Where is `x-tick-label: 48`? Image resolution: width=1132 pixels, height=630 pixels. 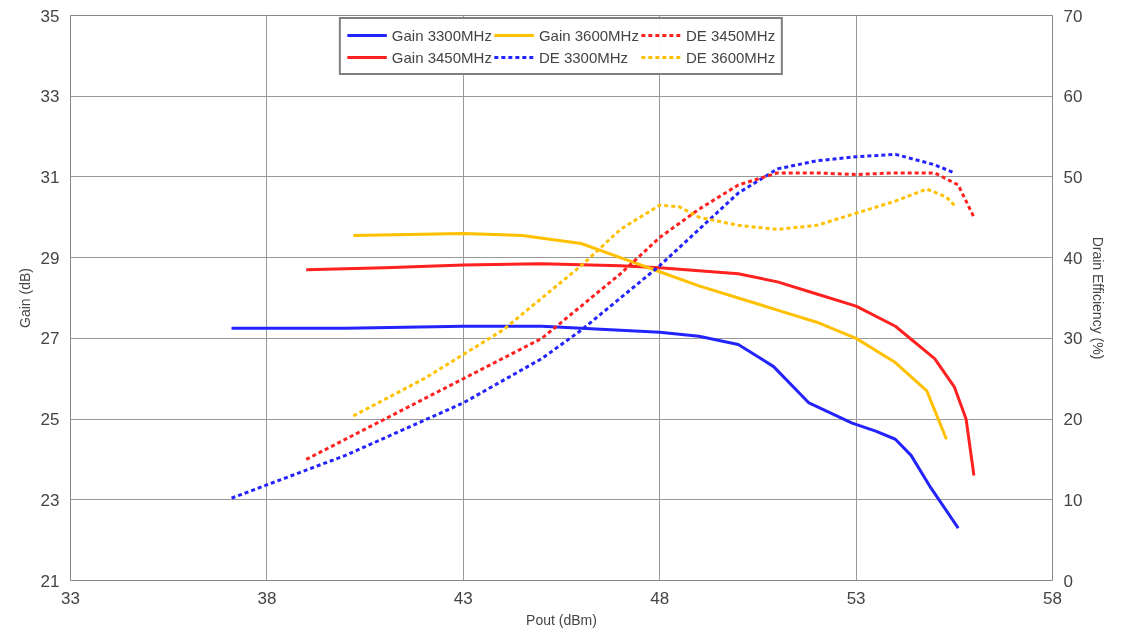 x-tick-label: 48 is located at coordinates (660, 598).